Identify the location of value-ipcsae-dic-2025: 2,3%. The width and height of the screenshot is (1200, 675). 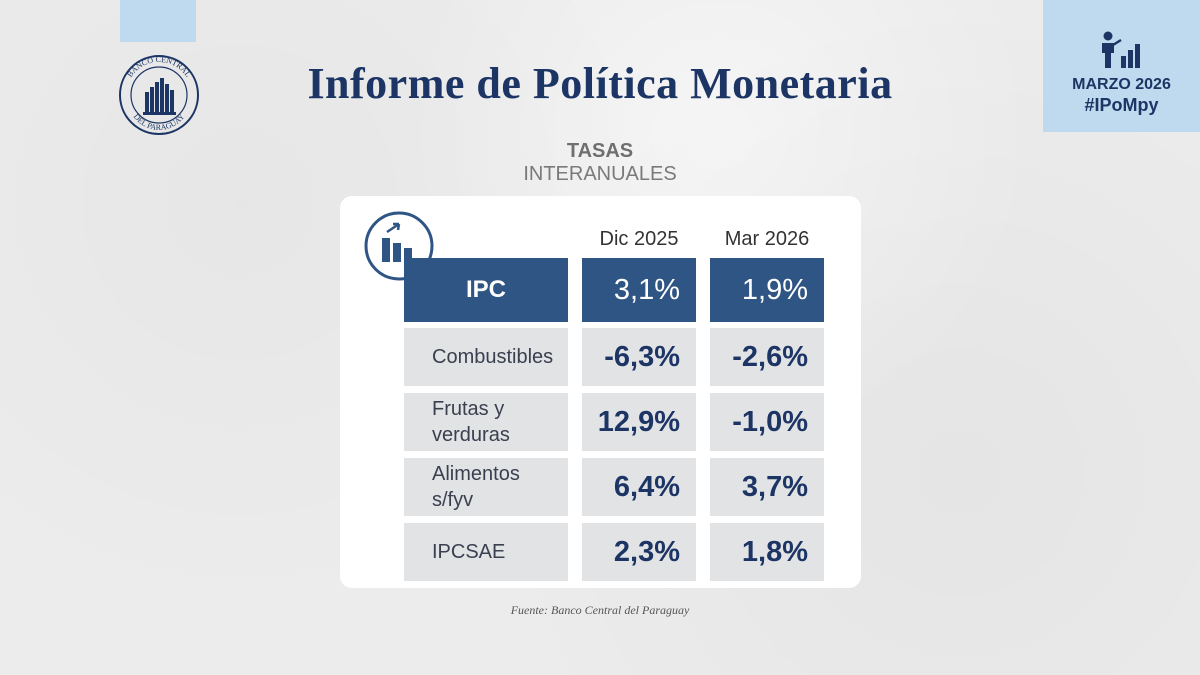
(639, 552).